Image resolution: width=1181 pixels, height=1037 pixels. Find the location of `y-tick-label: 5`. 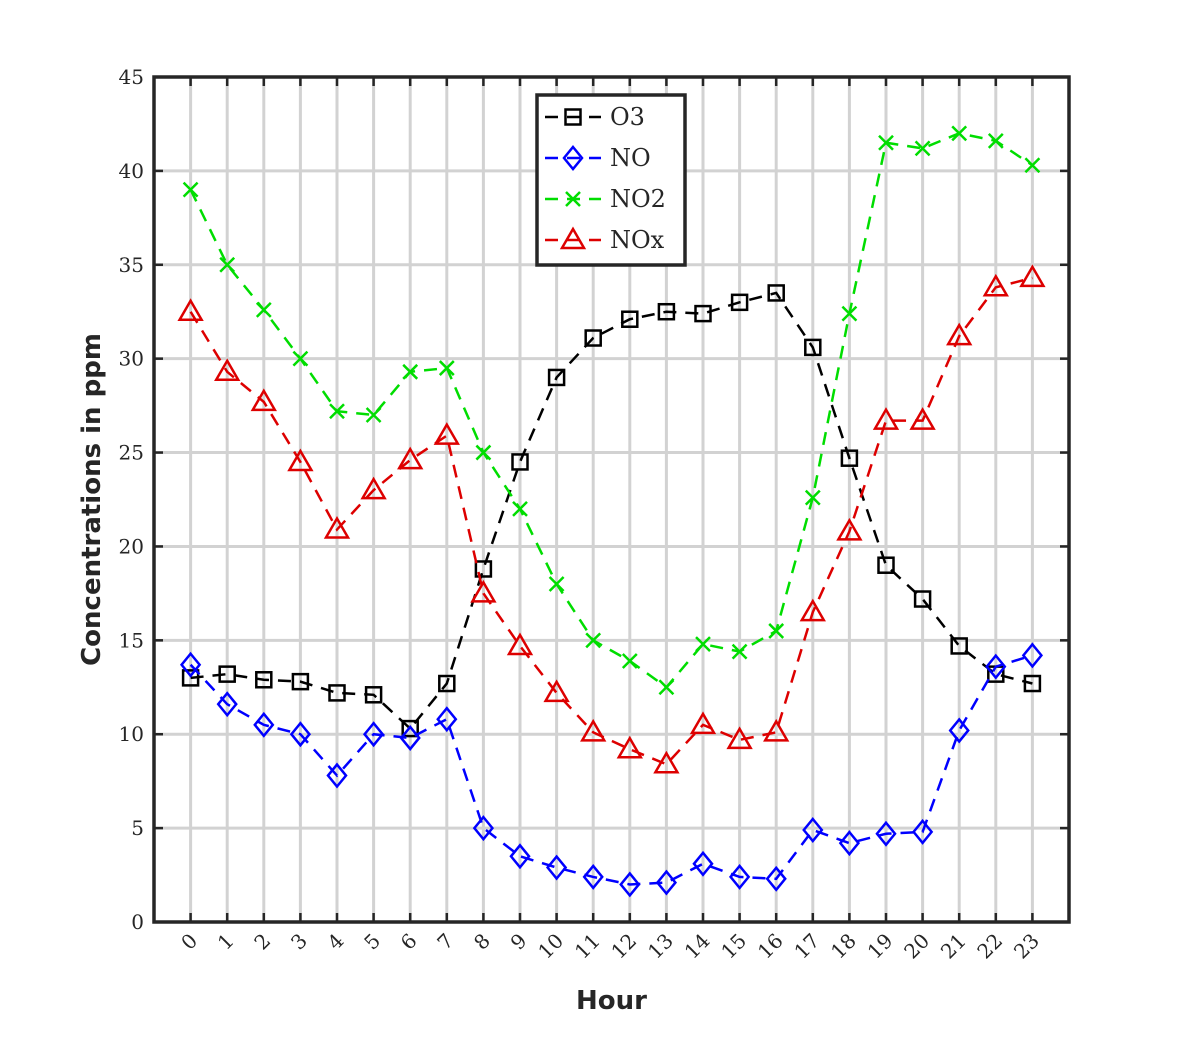

y-tick-label: 5 is located at coordinates (137, 828).